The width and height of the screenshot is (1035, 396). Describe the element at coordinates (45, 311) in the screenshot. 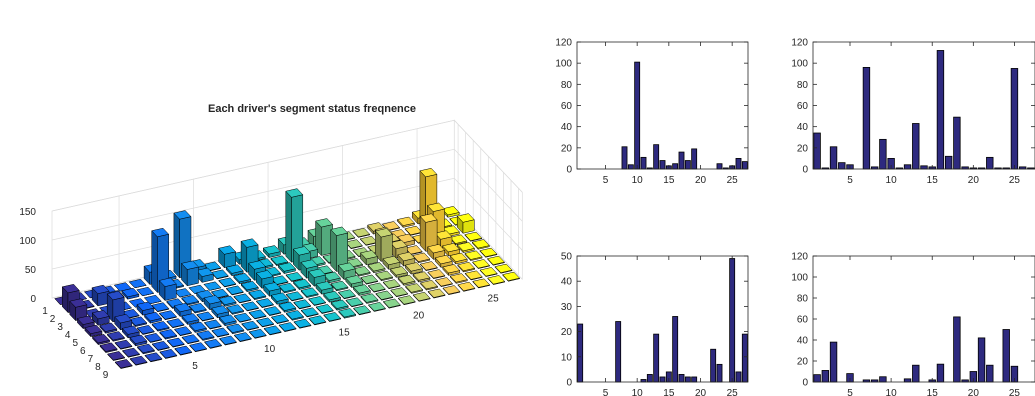

I see `y-tick-label: 1` at that location.